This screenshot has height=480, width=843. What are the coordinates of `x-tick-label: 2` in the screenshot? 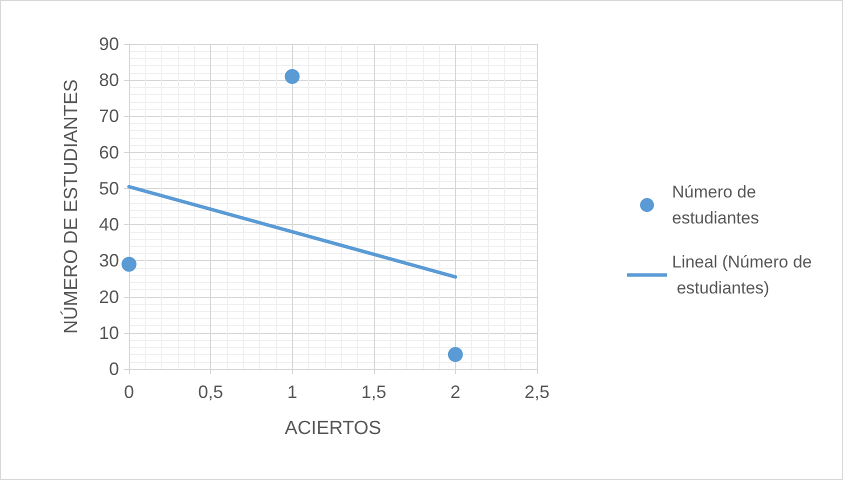 It's located at (455, 392).